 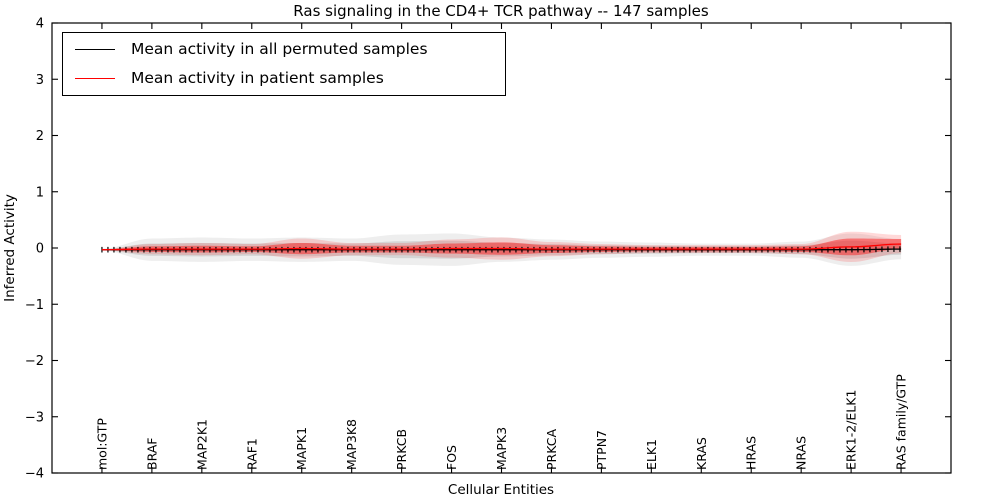 What do you see at coordinates (701, 453) in the screenshot?
I see `x-tick-label: KRAS` at bounding box center [701, 453].